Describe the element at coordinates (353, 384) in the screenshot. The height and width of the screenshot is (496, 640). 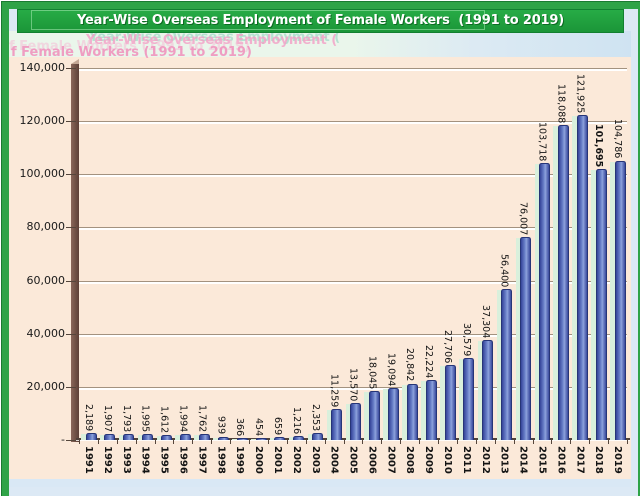
I see `bar-value-label: 13,570` at that location.